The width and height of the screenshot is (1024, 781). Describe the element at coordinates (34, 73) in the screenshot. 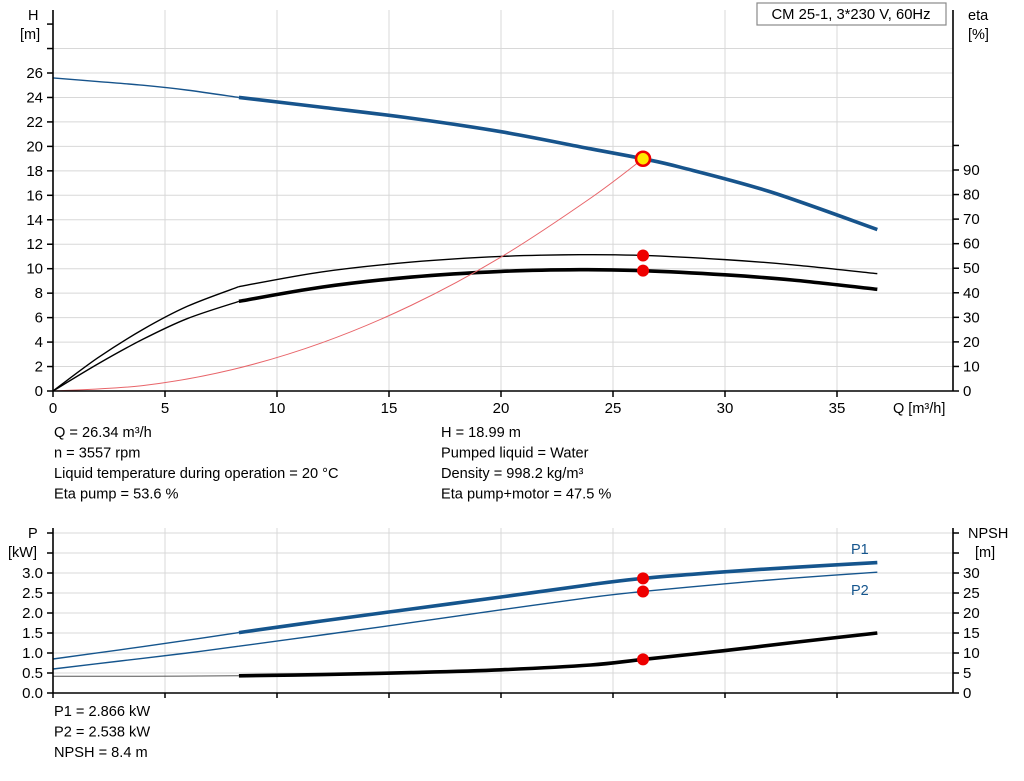

I see `top-chart-y-left-tick-label: 26` at that location.